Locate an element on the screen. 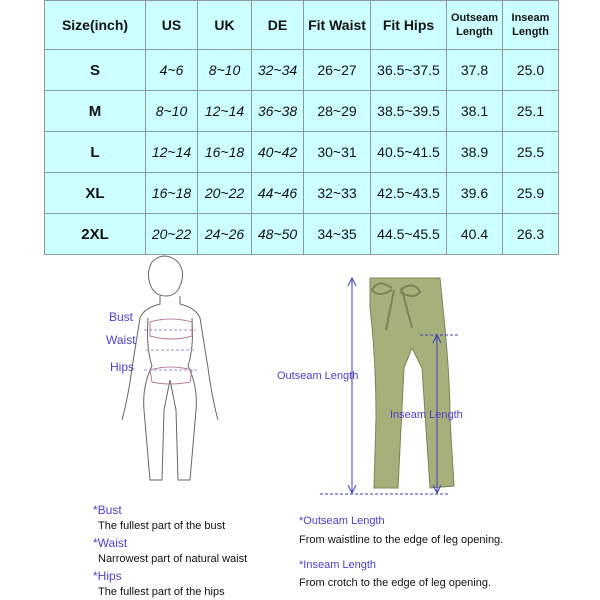 The height and width of the screenshot is (600, 600). note-inseam-term: *Inseam Length is located at coordinates (338, 565).